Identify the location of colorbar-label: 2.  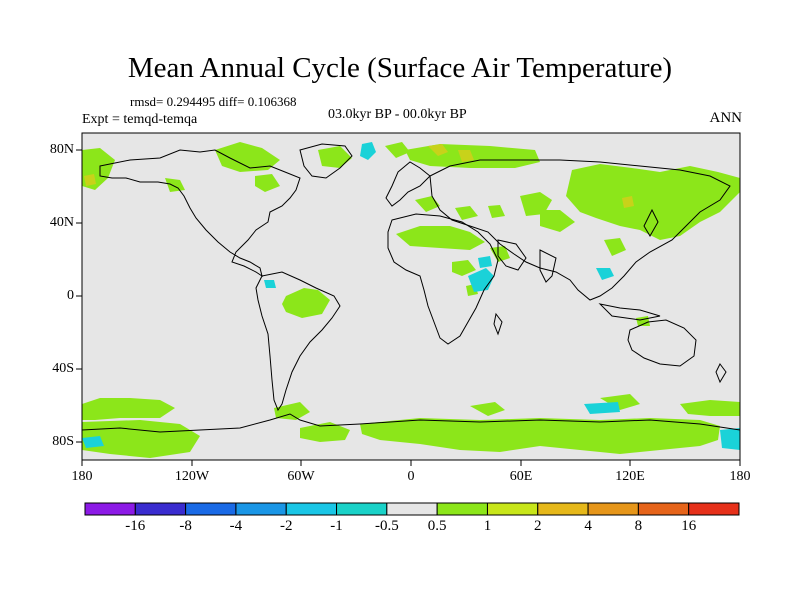
(538, 526).